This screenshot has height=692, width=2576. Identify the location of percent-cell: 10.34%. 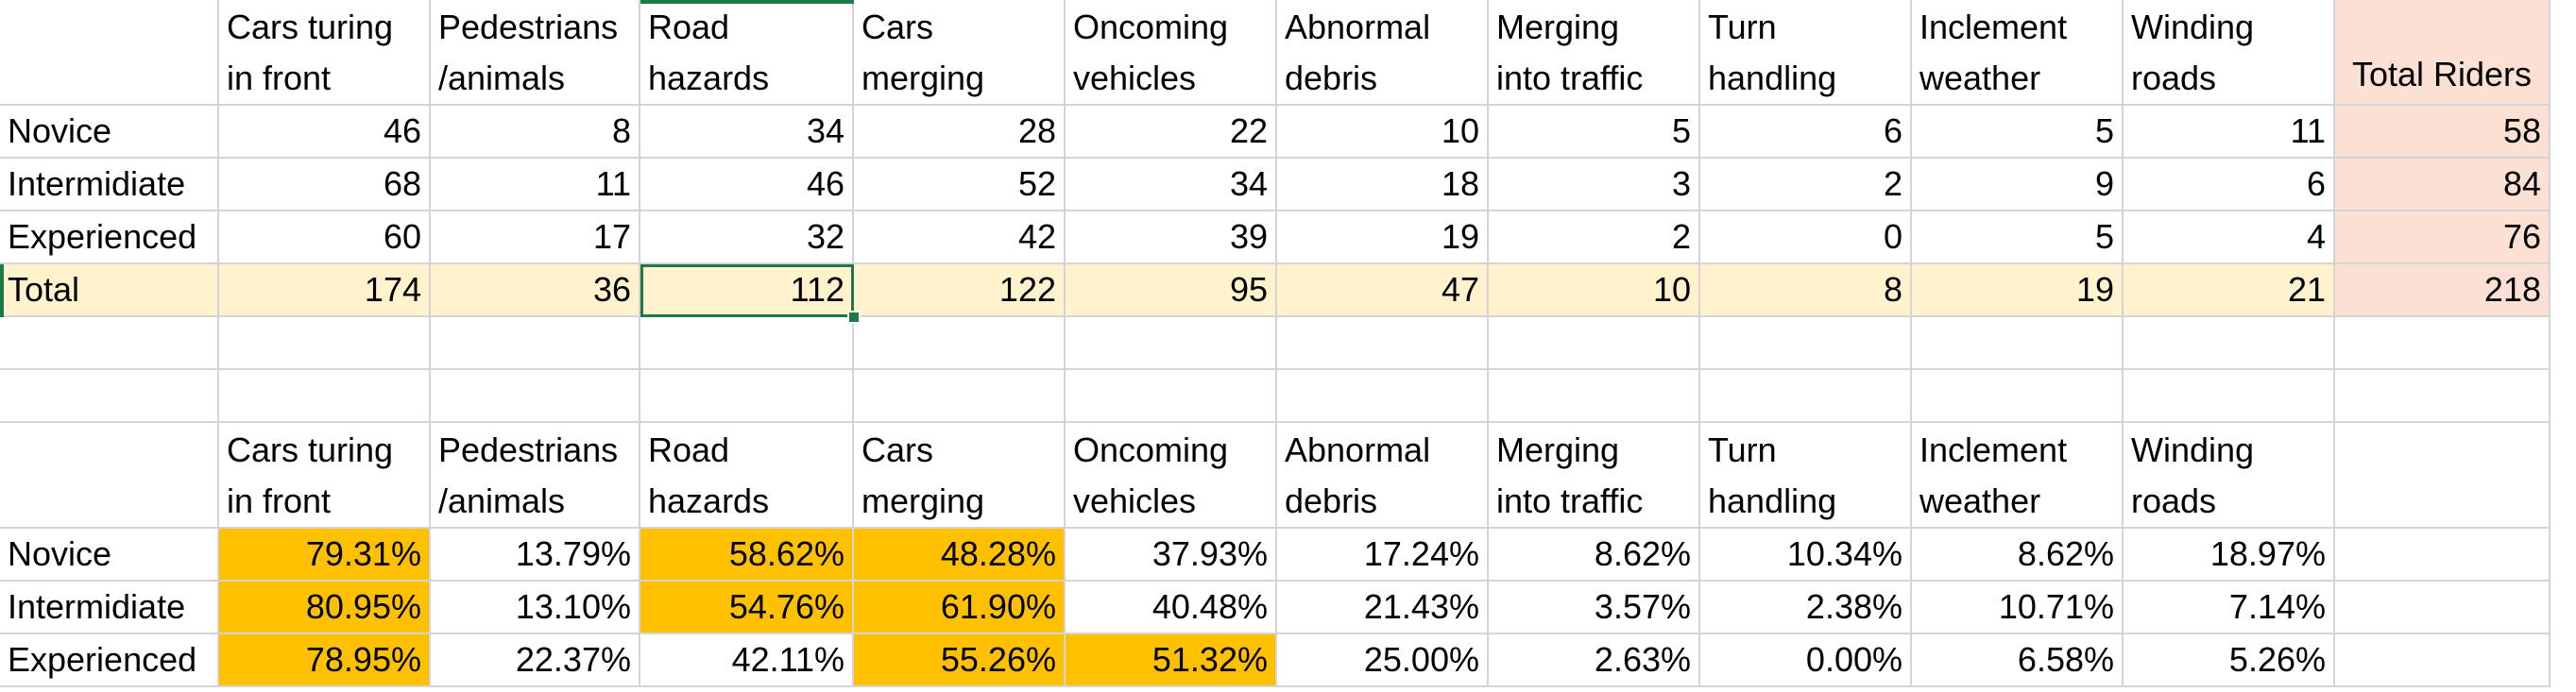
(1806, 555).